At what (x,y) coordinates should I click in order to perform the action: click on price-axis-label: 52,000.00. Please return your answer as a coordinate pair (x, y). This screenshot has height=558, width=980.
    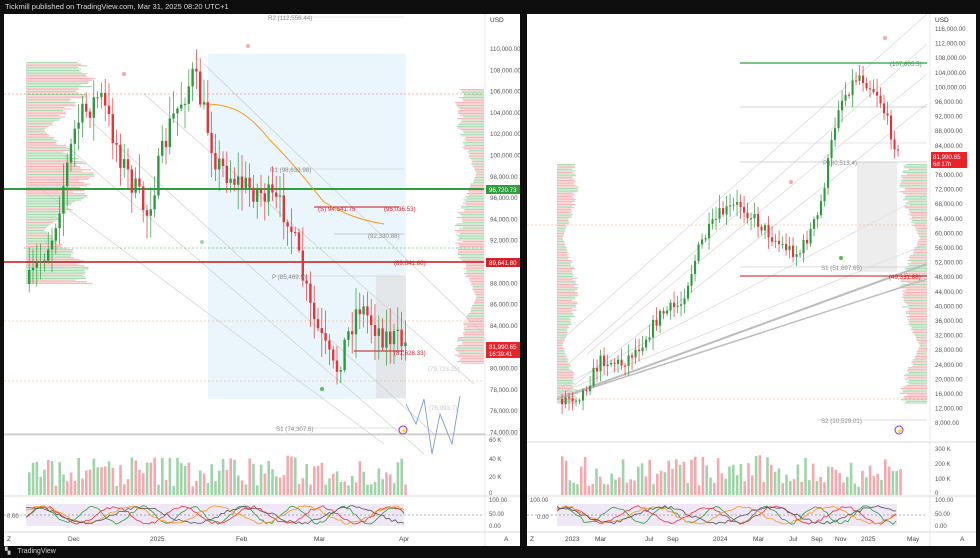
    Looking at the image, I should click on (949, 263).